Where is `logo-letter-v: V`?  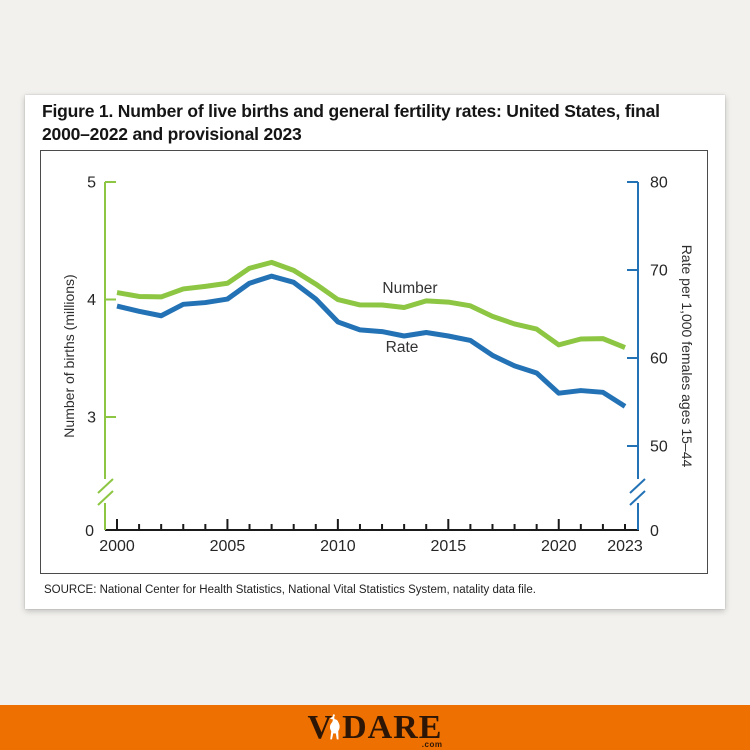
logo-letter-v: V is located at coordinates (320, 728).